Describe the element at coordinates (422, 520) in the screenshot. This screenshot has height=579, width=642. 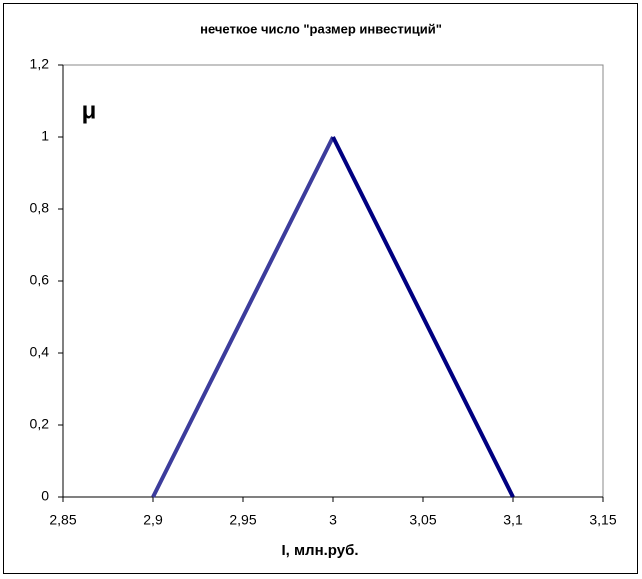
I see `x-tick-label: 3,05` at that location.